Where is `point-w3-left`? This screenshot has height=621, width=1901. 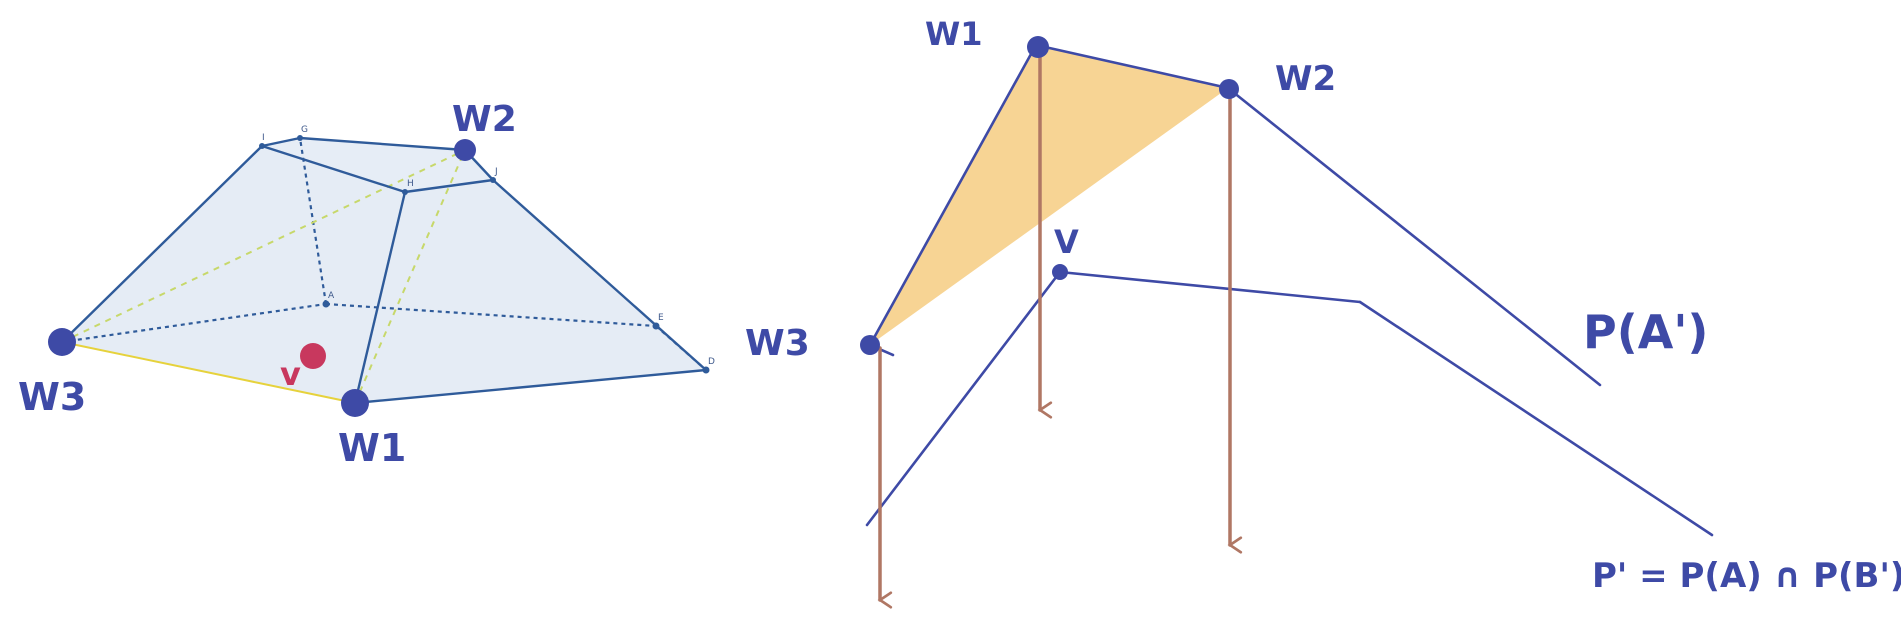
point-w3-left is located at coordinates (62, 342).